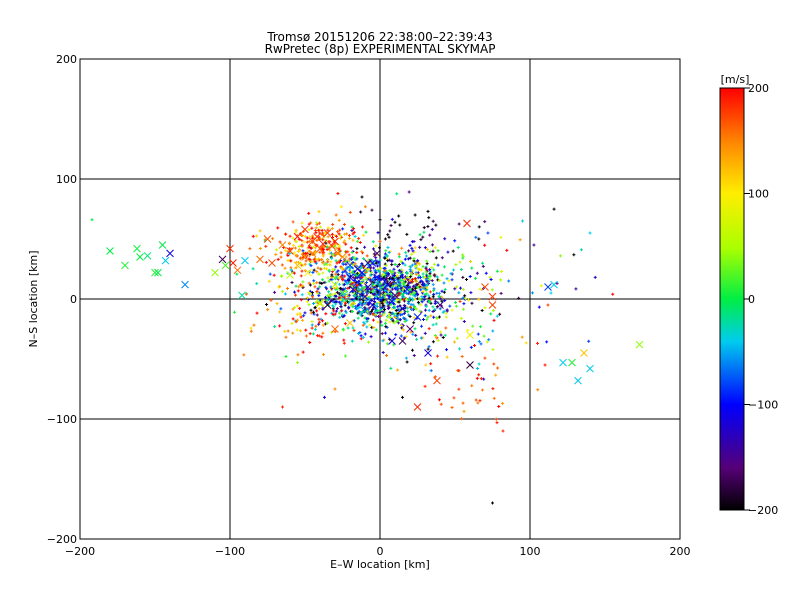 This screenshot has width=800, height=600. Describe the element at coordinates (763, 510) in the screenshot. I see `colorbar-tick-label: −200` at that location.